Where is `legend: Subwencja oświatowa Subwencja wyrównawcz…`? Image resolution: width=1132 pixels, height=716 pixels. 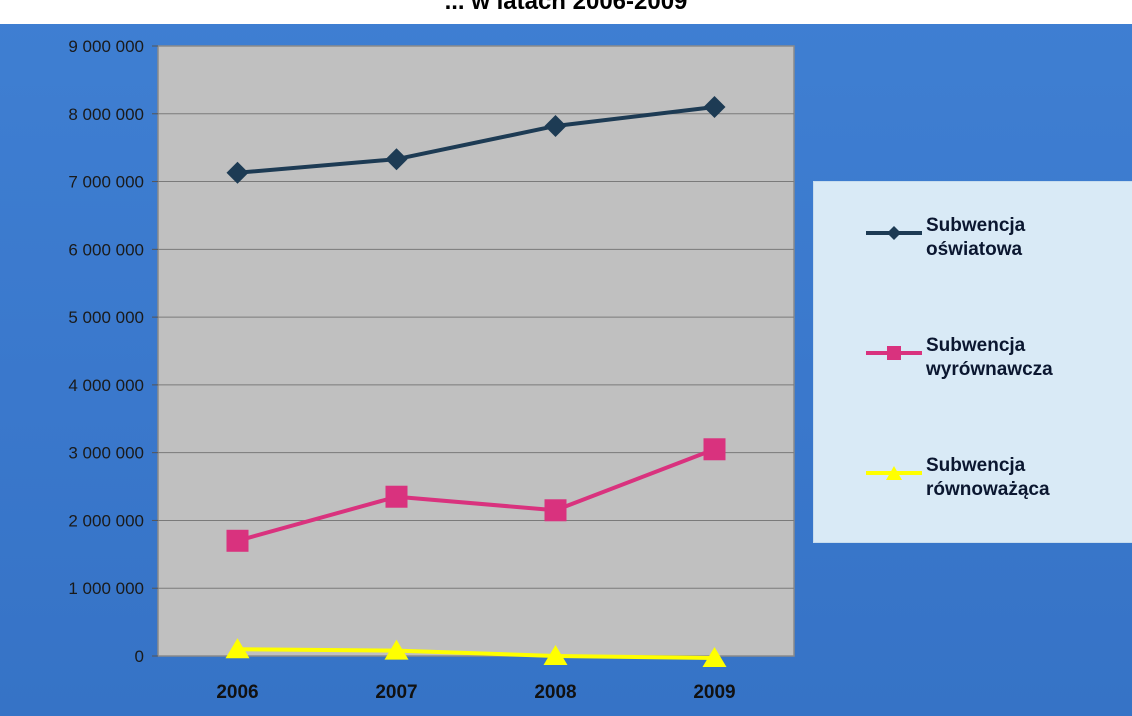
legend: Subwencja oświatowa Subwencja wyrównawcz… is located at coordinates (973, 362).